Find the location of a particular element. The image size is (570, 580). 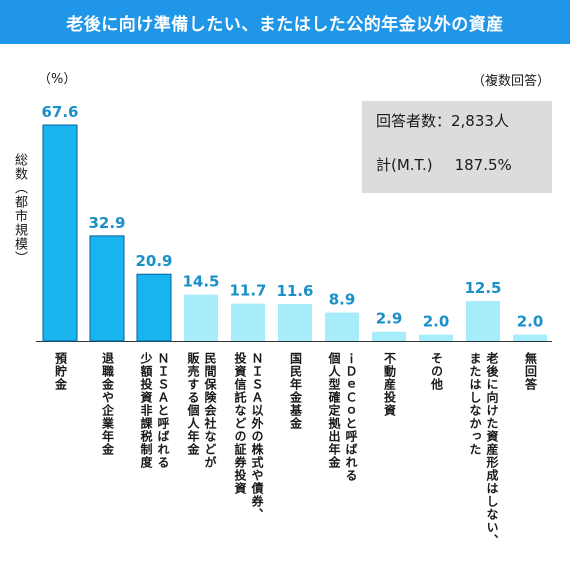

chart-title: 老後に向け準備したい、またはした公的年金以外の資産 is located at coordinates (285, 22).